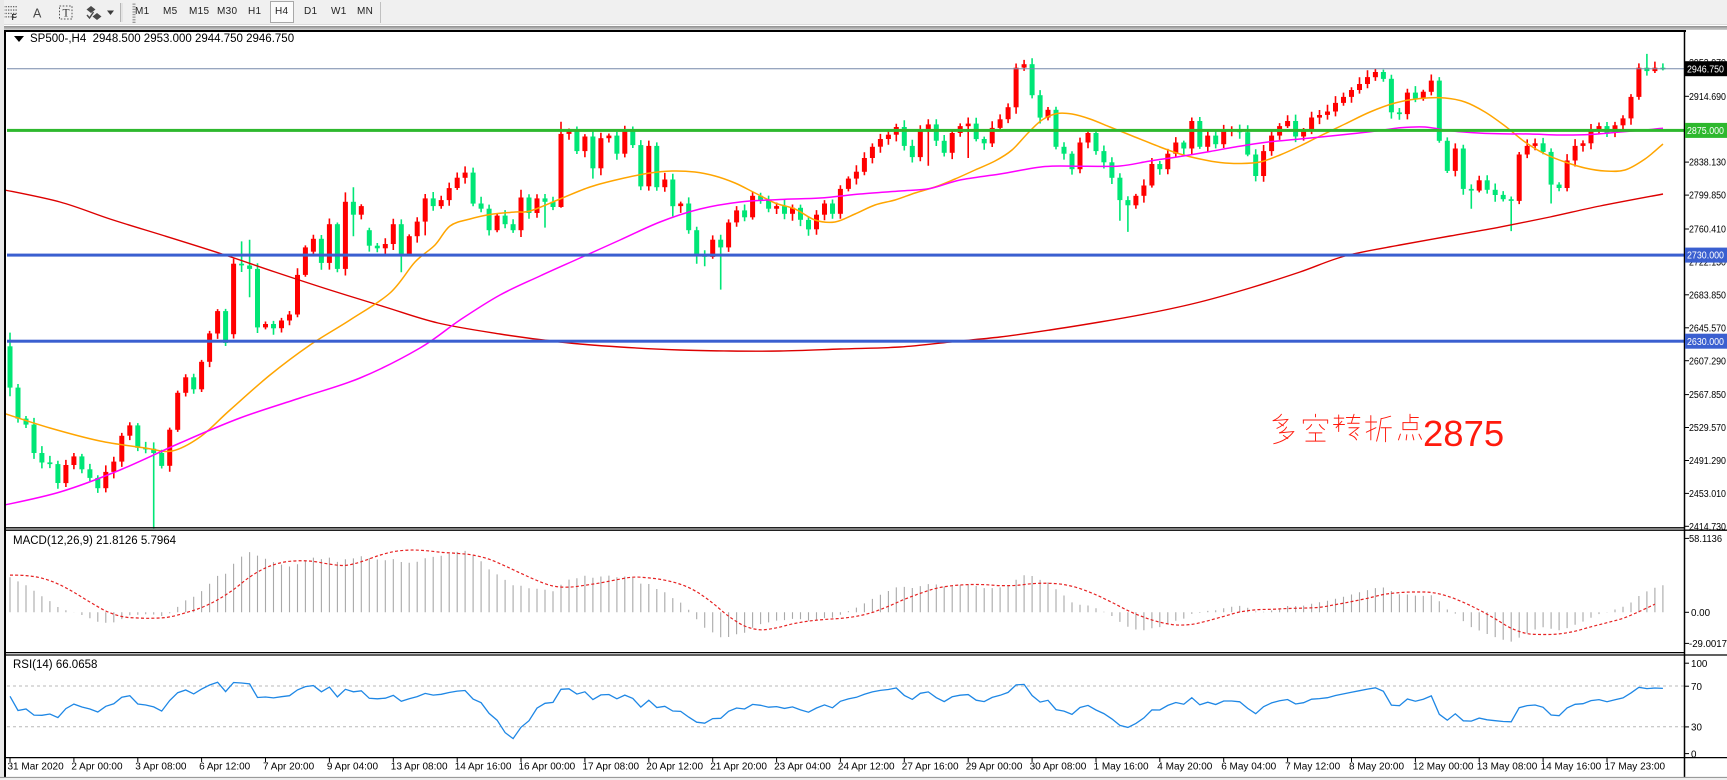 This screenshot has width=1727, height=780. I want to click on svg-text: 2799.850, so click(1707, 196).